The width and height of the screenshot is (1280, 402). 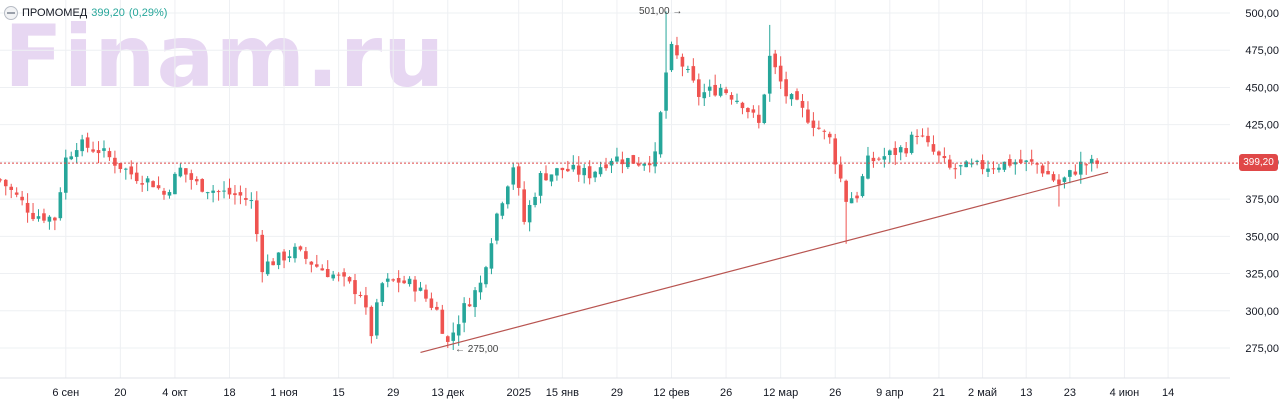 What do you see at coordinates (393, 393) in the screenshot?
I see `x-tick-label: 29` at bounding box center [393, 393].